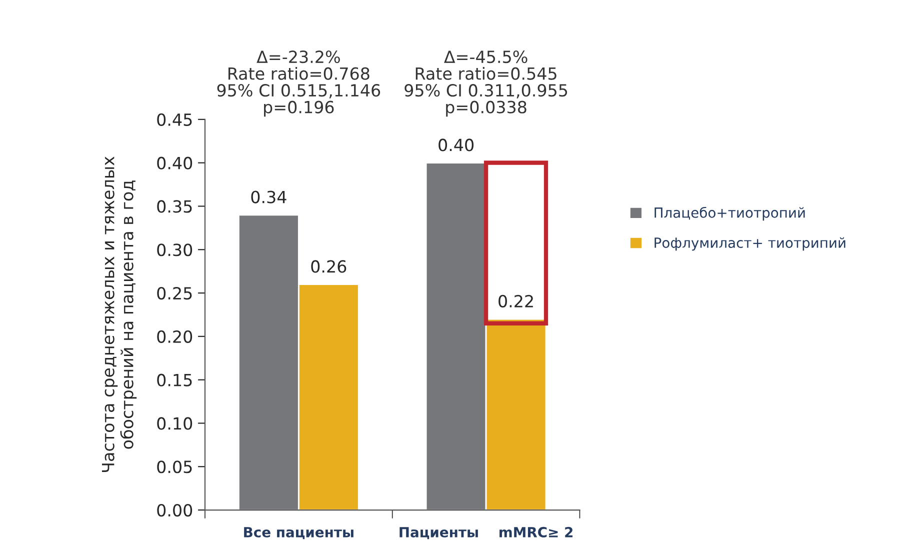 The width and height of the screenshot is (903, 558). What do you see at coordinates (174, 380) in the screenshot?
I see `y-tick-label: 0.15` at bounding box center [174, 380].